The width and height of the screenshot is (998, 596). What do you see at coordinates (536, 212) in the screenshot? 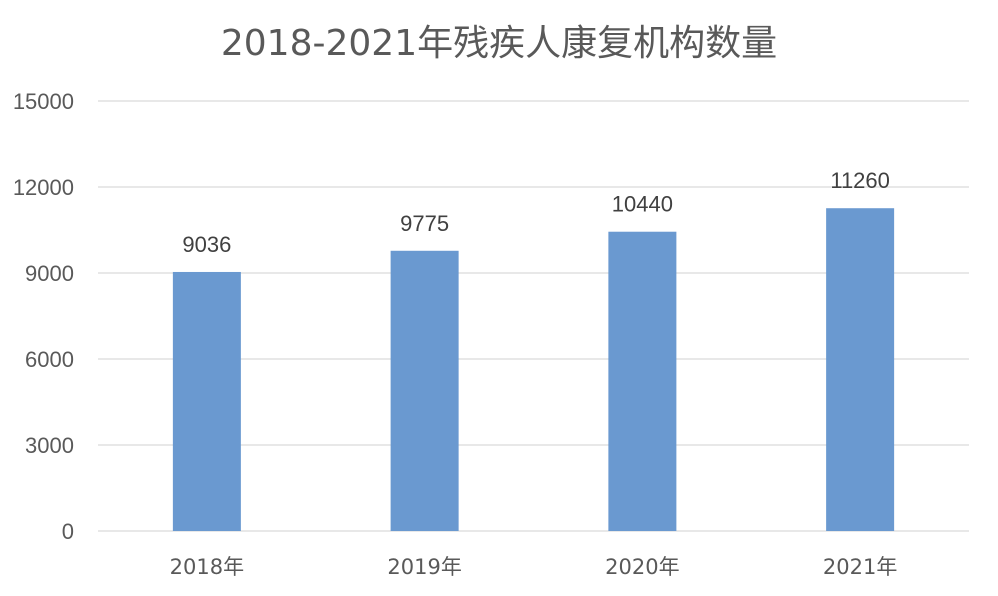
I see `data-labels: 9036 9775 10440 11260` at bounding box center [536, 212].